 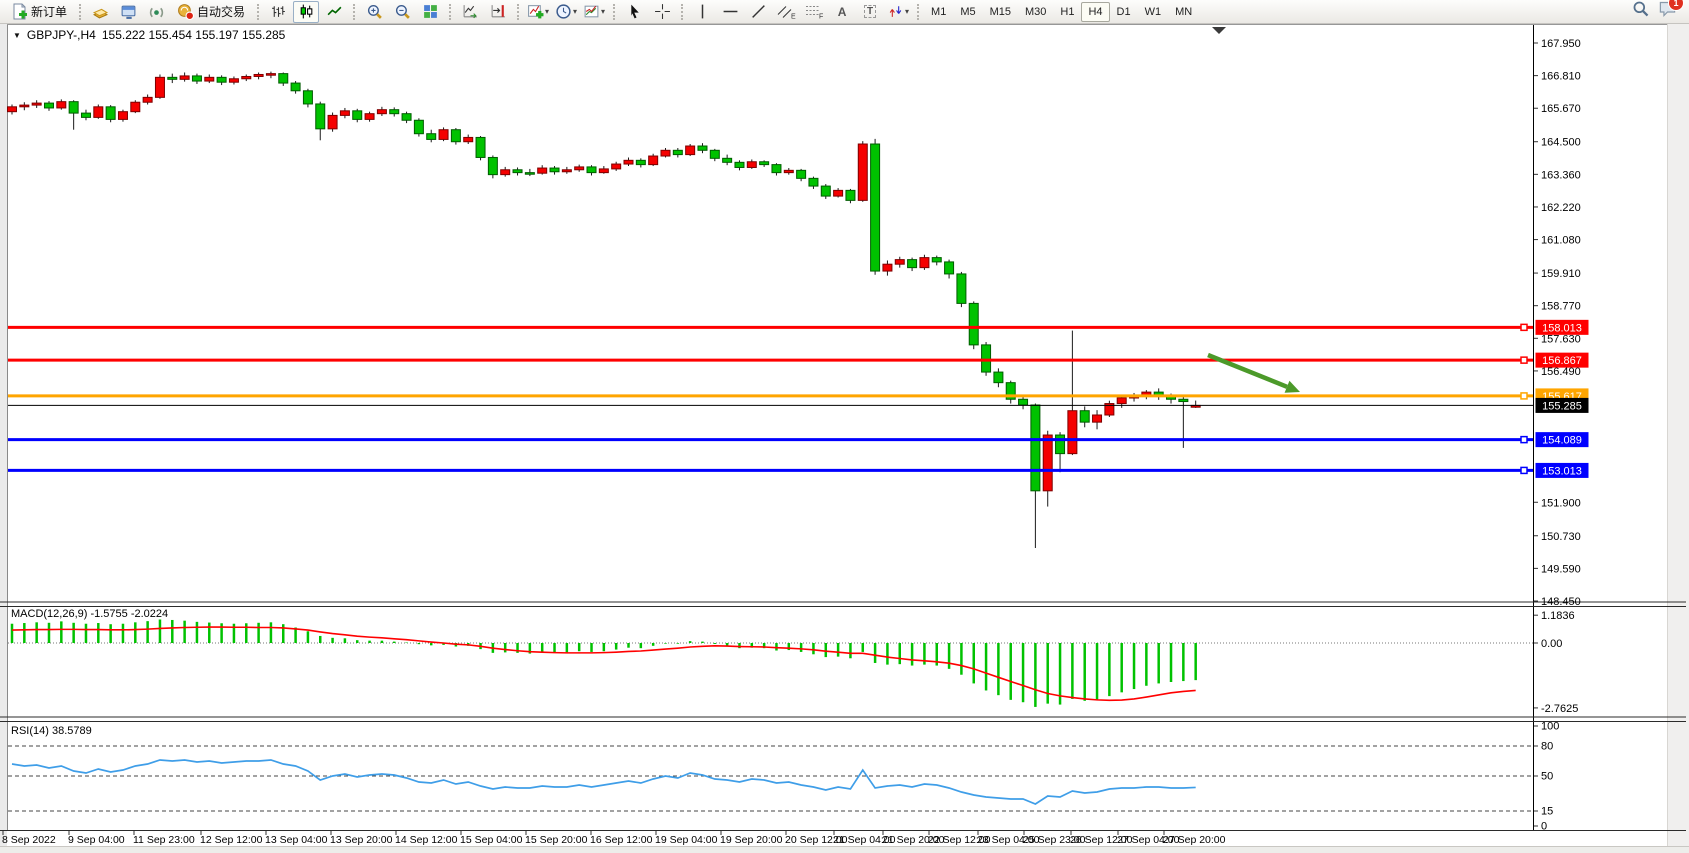 I want to click on timeframe-m30-button: M30, so click(x=1036, y=11).